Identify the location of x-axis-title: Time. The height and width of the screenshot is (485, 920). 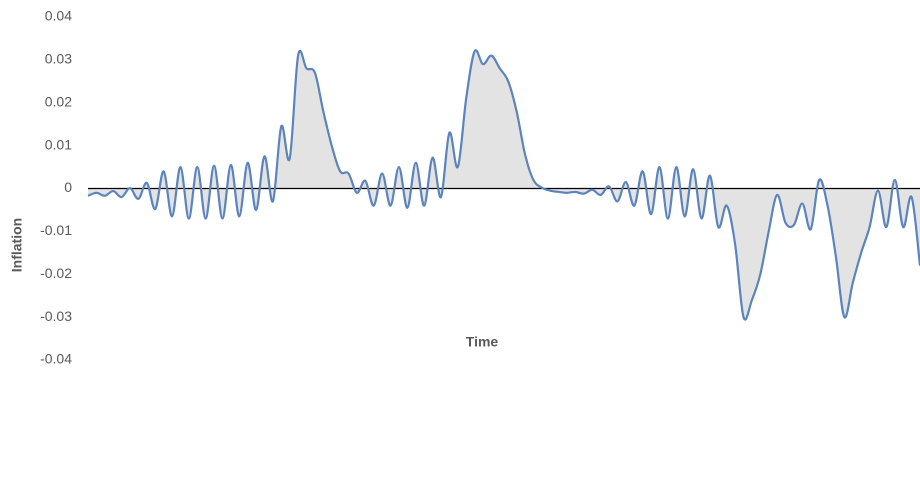
(482, 342).